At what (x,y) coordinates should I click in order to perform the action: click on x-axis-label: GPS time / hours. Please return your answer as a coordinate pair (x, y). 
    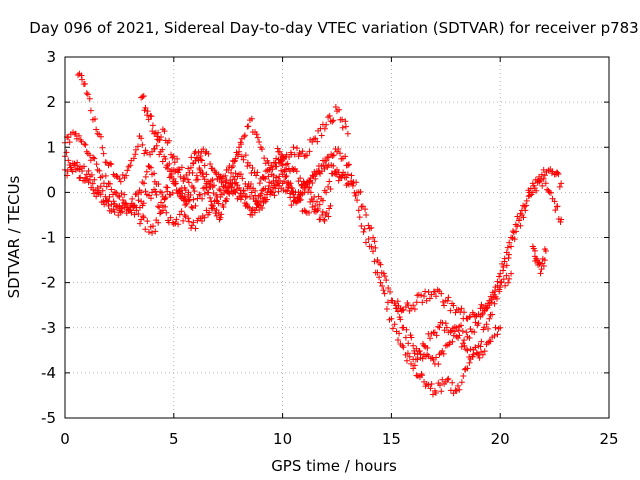
    Looking at the image, I should click on (334, 466).